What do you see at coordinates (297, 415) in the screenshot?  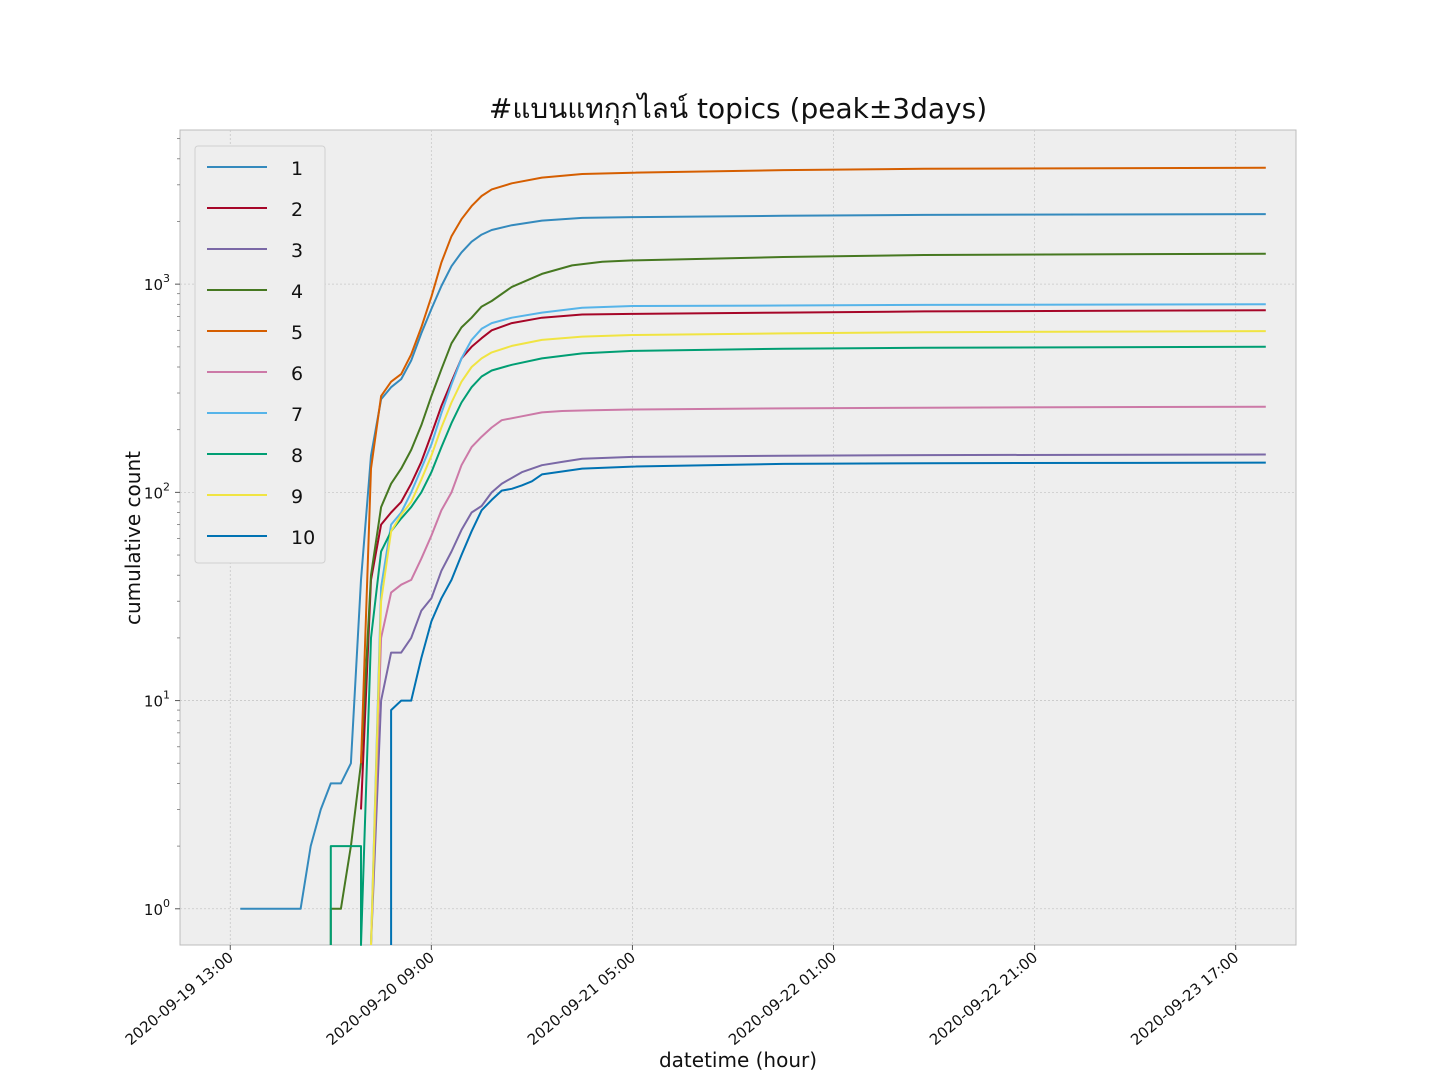 I see `legend-label: 7` at bounding box center [297, 415].